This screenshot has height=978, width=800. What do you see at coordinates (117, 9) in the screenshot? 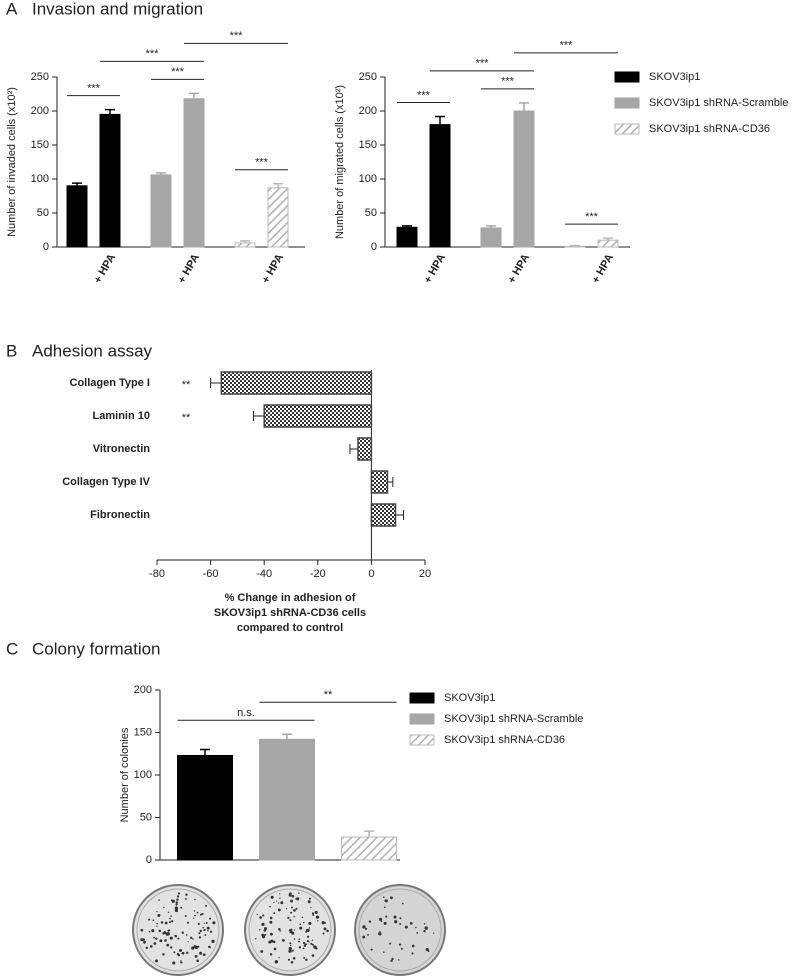
I see `panel-title: Invasion and migration` at bounding box center [117, 9].